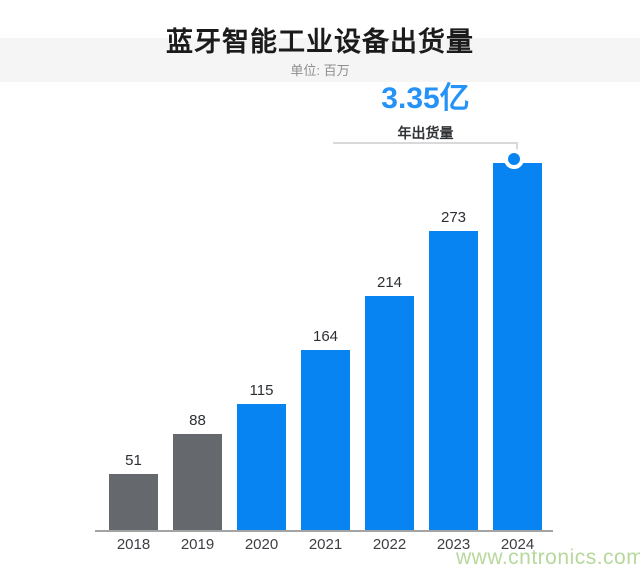  I want to click on bar-value-label-2020: 115, so click(261, 390).